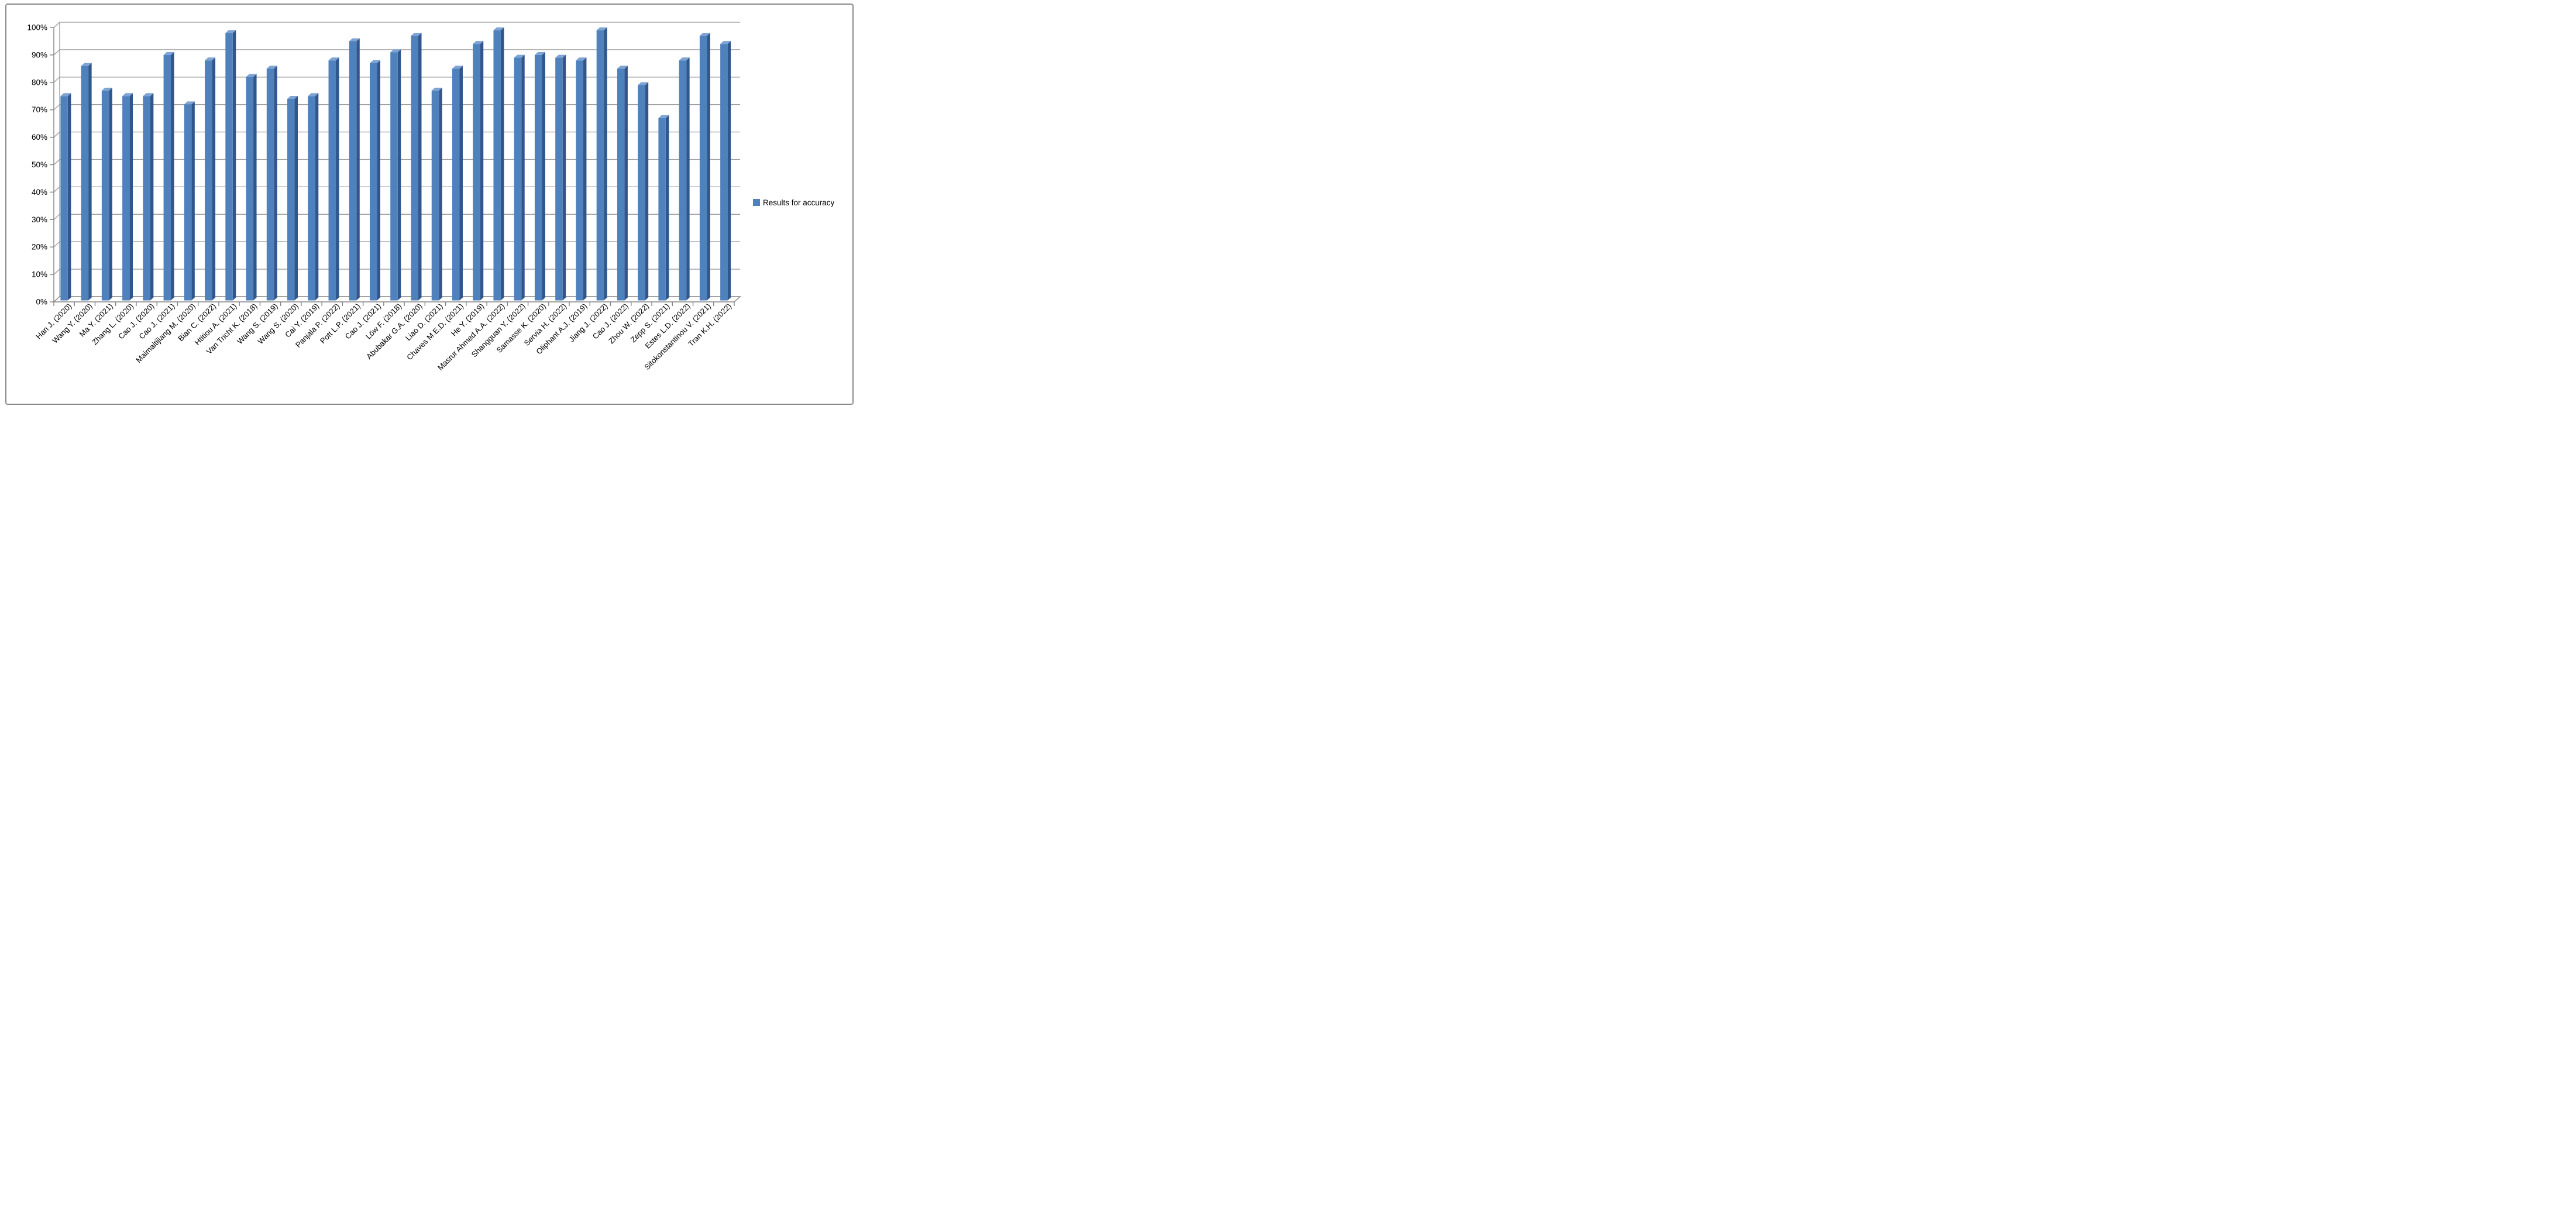  What do you see at coordinates (40, 192) in the screenshot?
I see `y-tick-label: 40%` at bounding box center [40, 192].